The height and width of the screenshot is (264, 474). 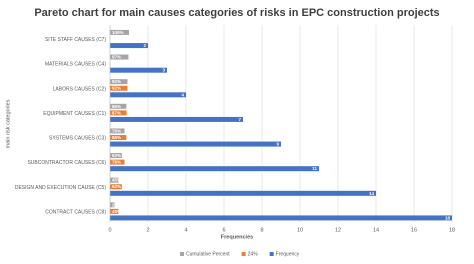 What do you see at coordinates (116, 204) in the screenshot?
I see `data-label: 24%` at bounding box center [116, 204].